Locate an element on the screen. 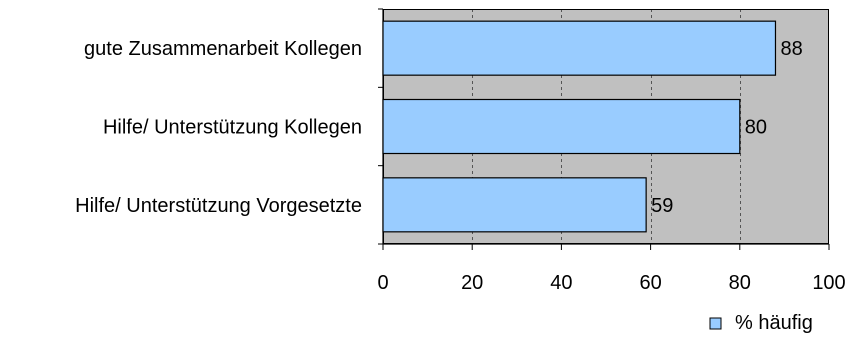 The width and height of the screenshot is (862, 338). legend-label: % häufig is located at coordinates (774, 323).